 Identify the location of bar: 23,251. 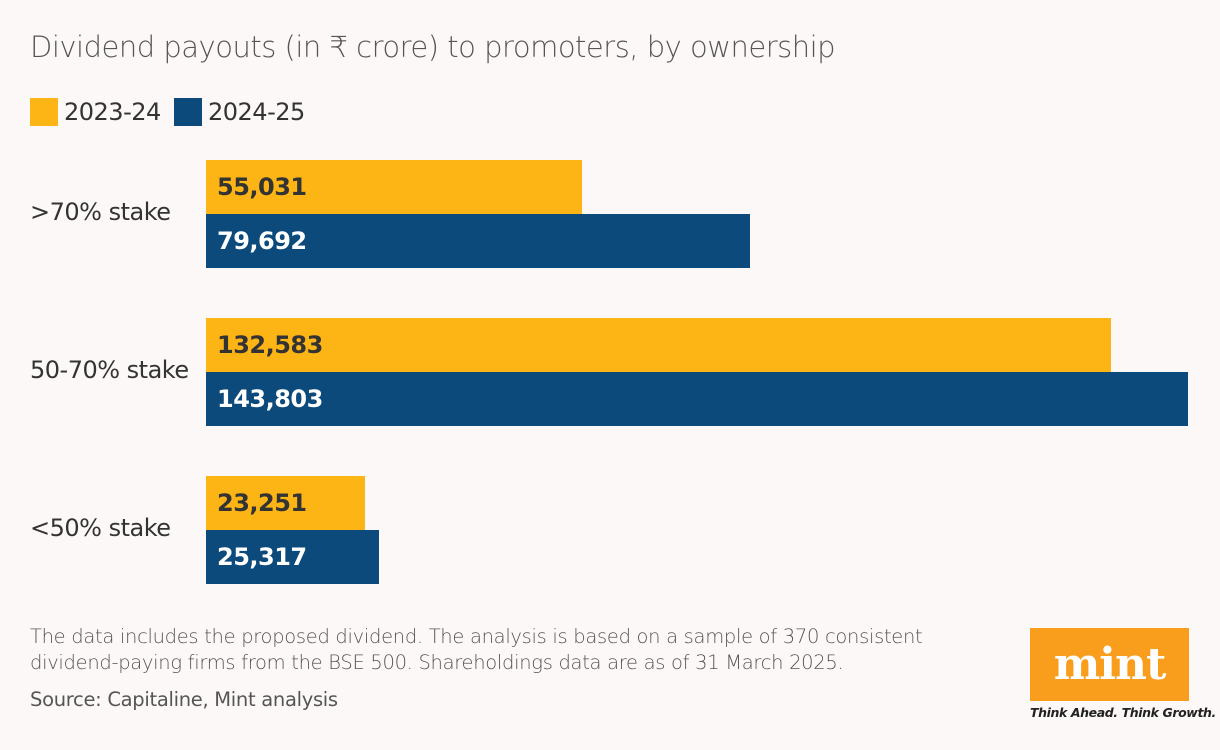
(285, 503).